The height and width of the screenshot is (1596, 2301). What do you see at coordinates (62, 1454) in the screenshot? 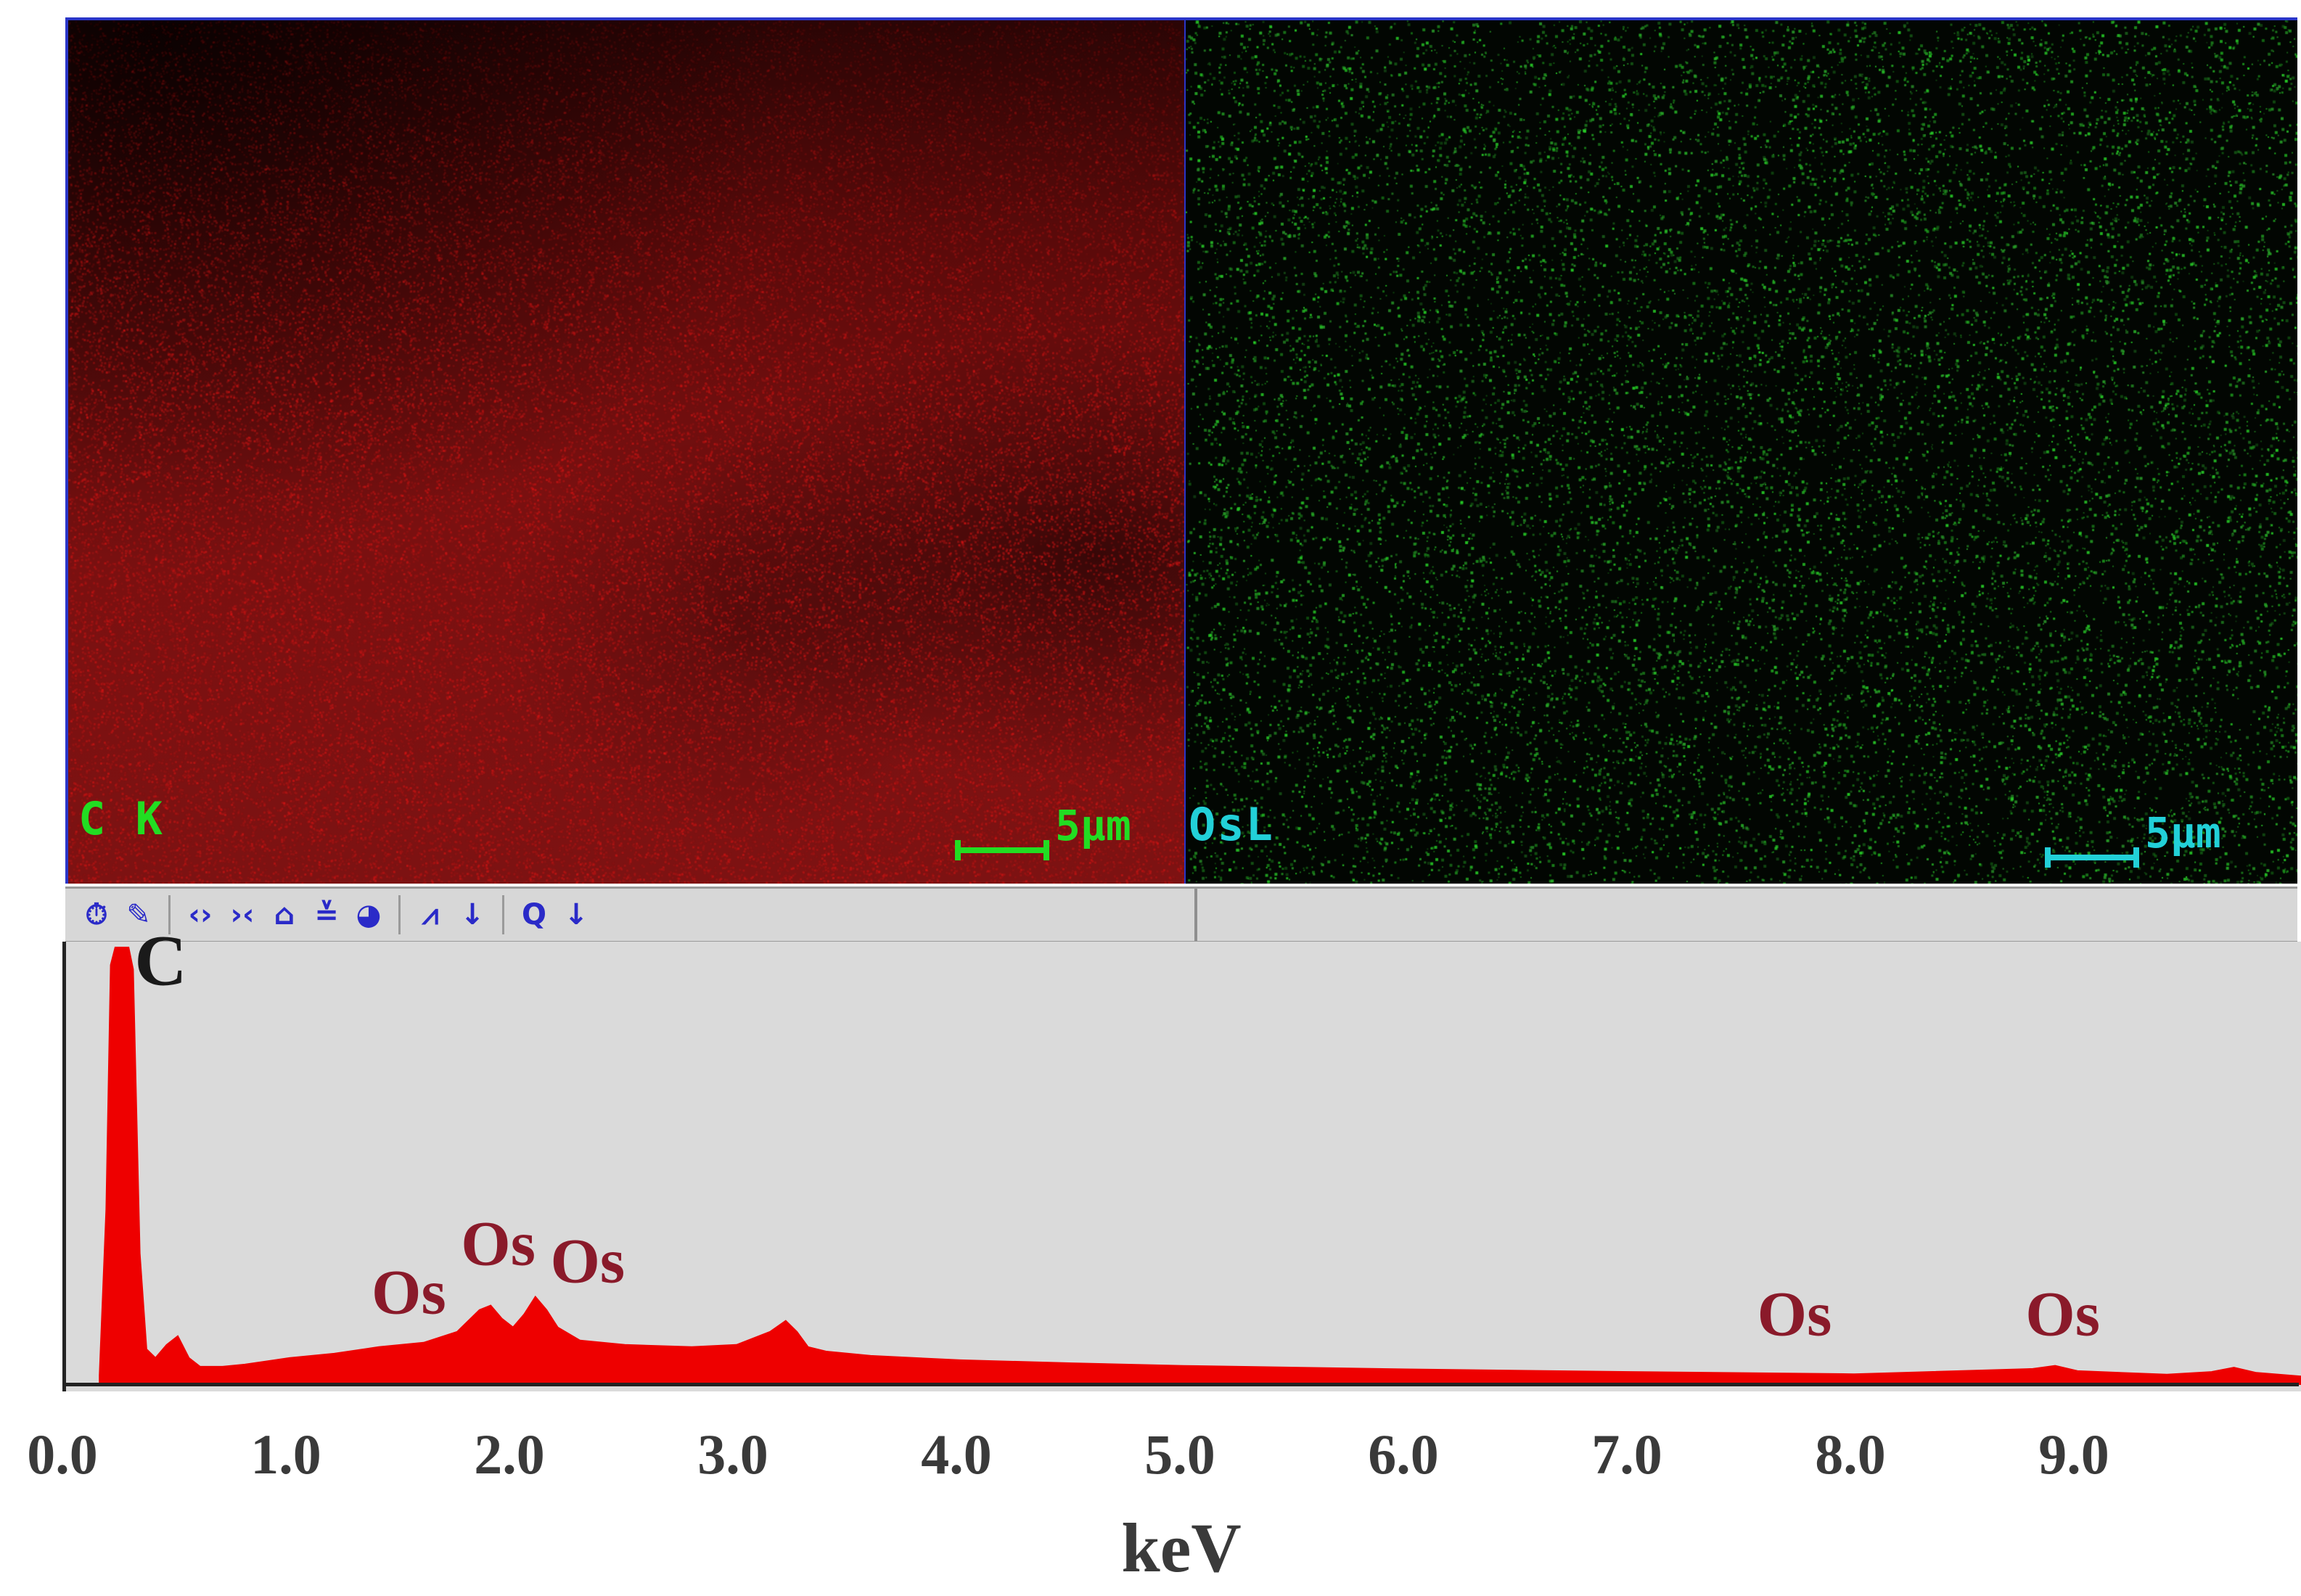
I see `x-tick-label: 0.0` at bounding box center [62, 1454].